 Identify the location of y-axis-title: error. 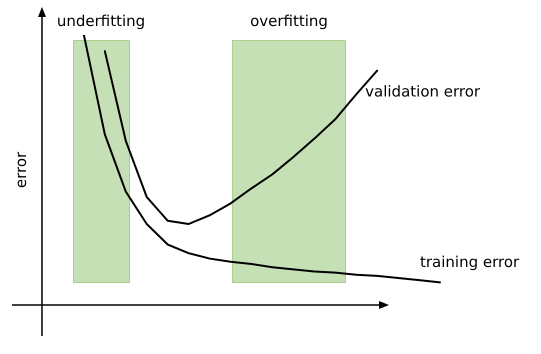
(21, 169).